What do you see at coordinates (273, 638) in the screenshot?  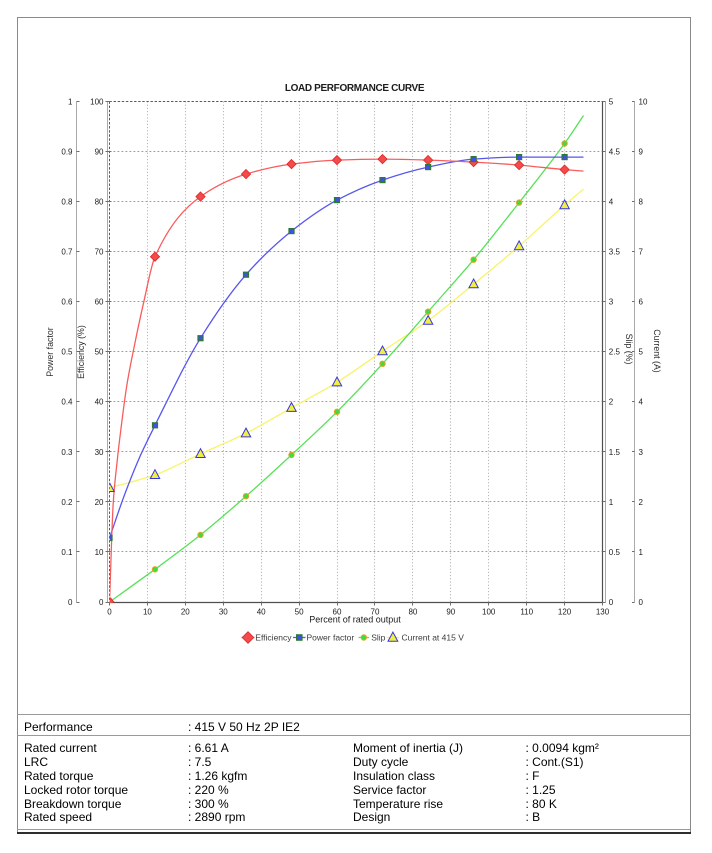 I see `svg-text: Efficiency` at bounding box center [273, 638].